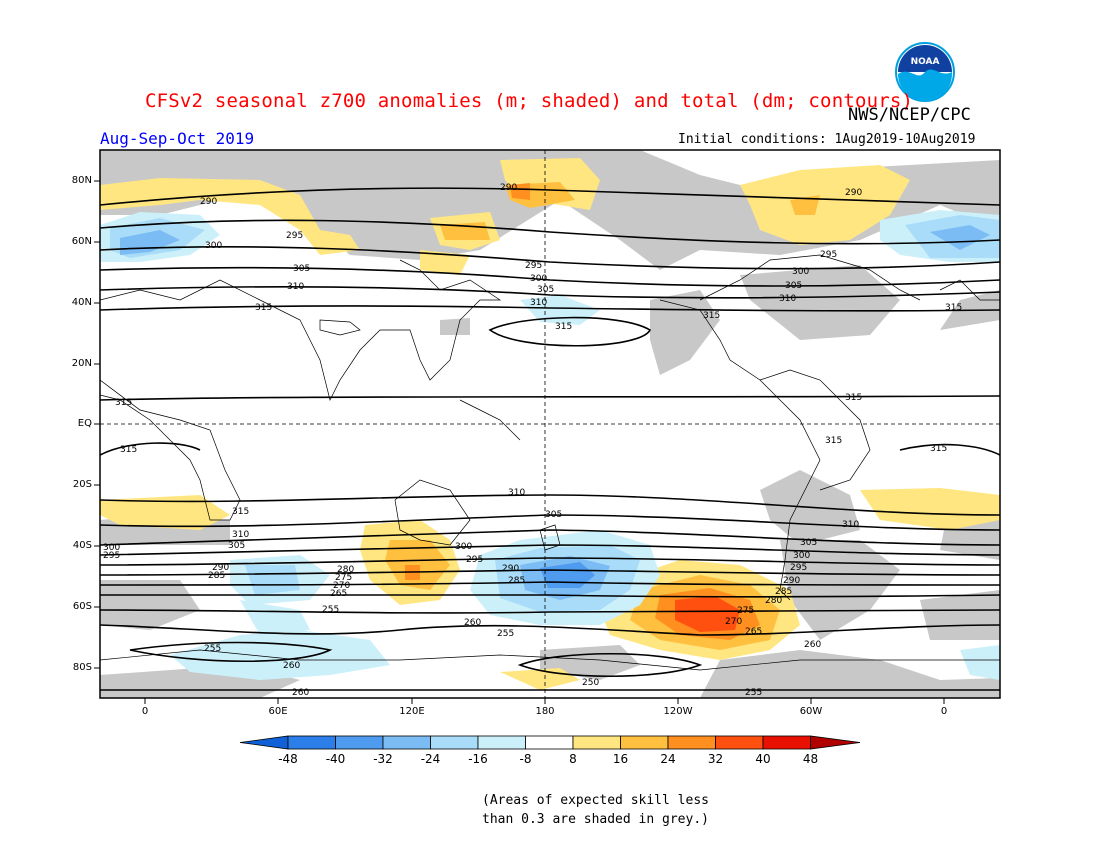  Describe the element at coordinates (81, 180) in the screenshot. I see `lat-label: 80N` at that location.